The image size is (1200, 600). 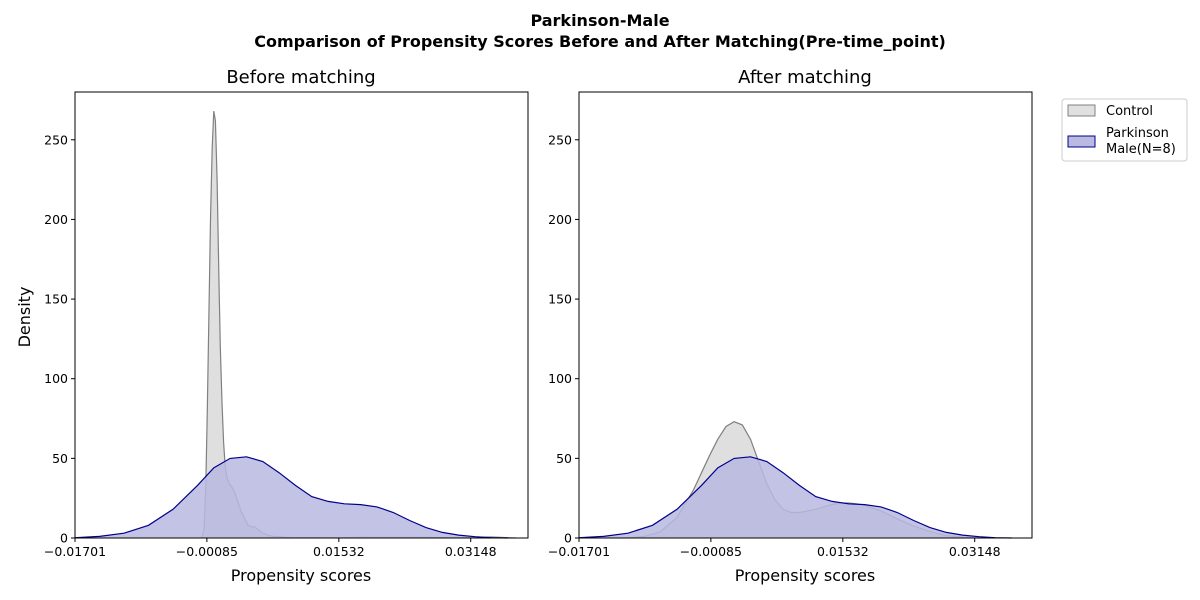 What do you see at coordinates (599, 20) in the screenshot?
I see `suptitle-line-1: Parkinson-Male` at bounding box center [599, 20].